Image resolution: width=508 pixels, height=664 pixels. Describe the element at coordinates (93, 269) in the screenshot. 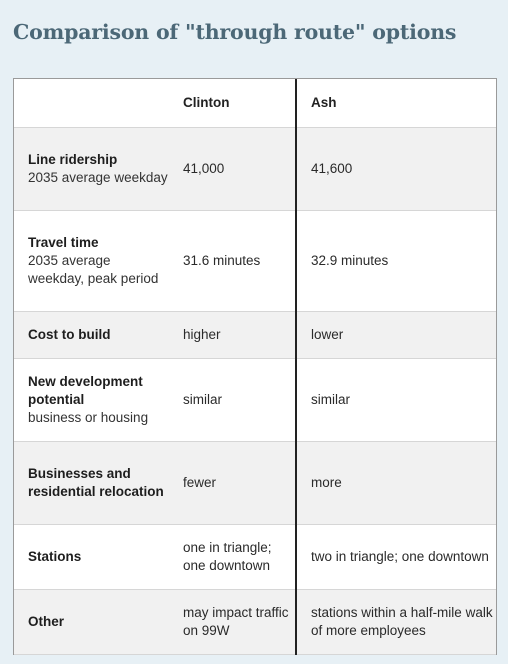

I see `row-sublabel: 2035 average weekday, peak period` at that location.